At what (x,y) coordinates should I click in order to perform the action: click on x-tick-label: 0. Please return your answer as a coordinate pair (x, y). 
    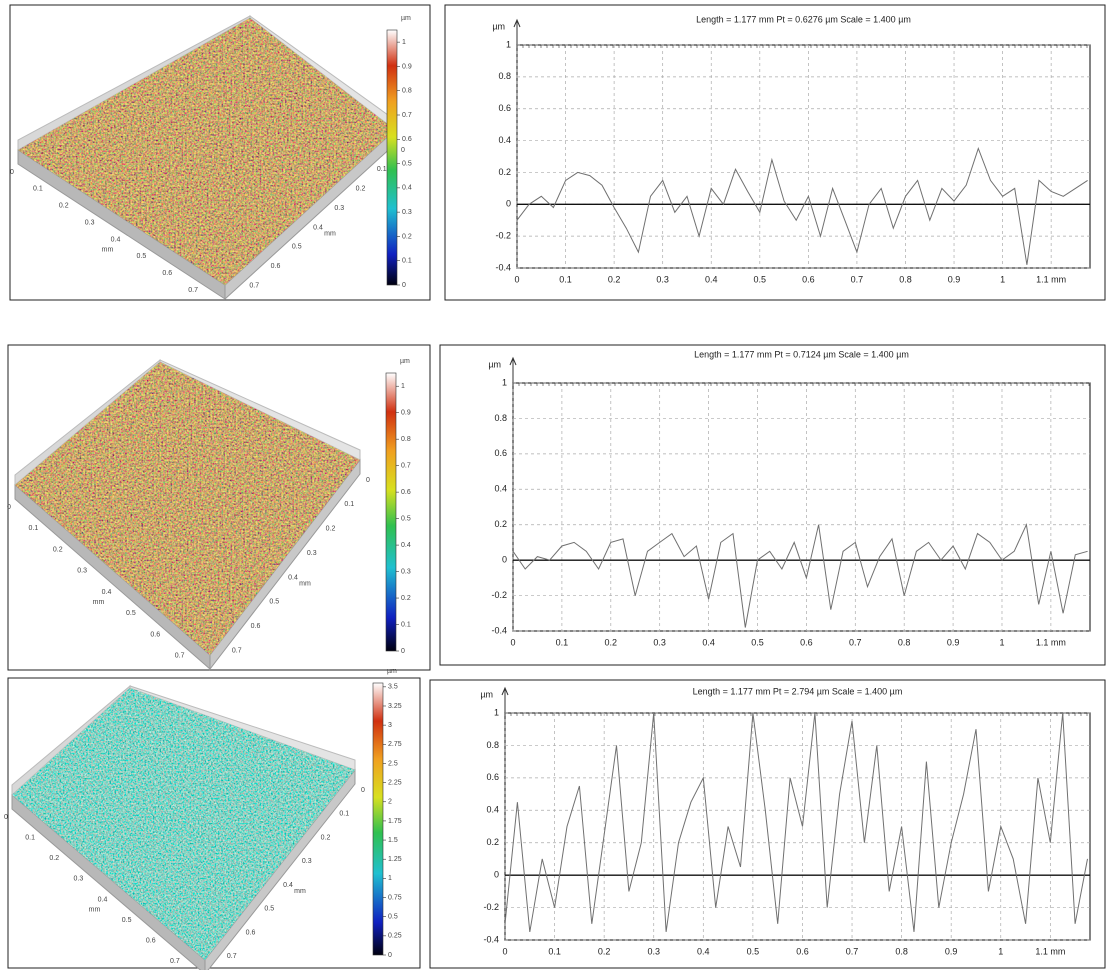
    Looking at the image, I should click on (516, 279).